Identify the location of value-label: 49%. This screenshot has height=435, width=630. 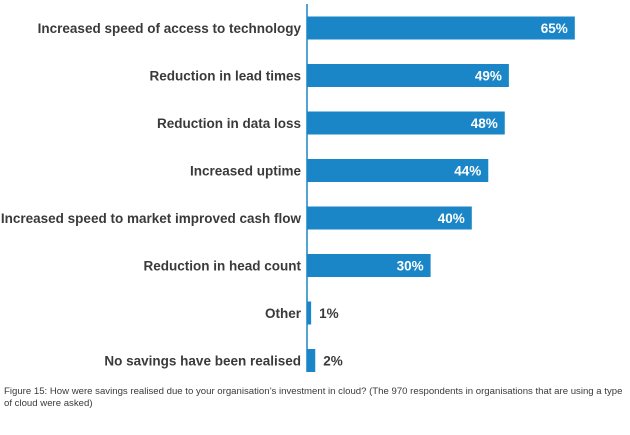
(488, 76).